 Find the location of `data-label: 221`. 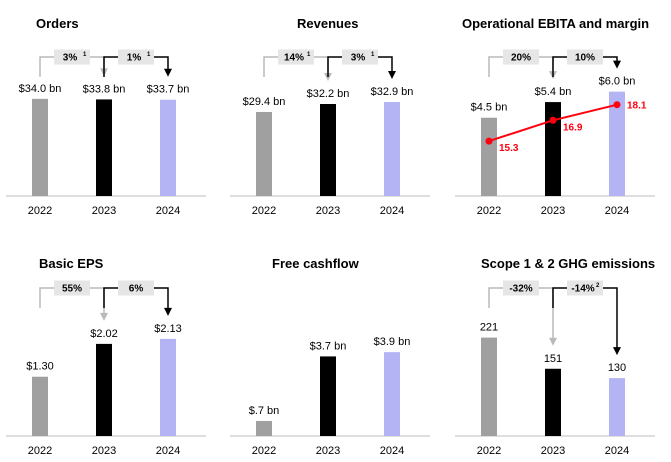

data-label: 221 is located at coordinates (489, 328).